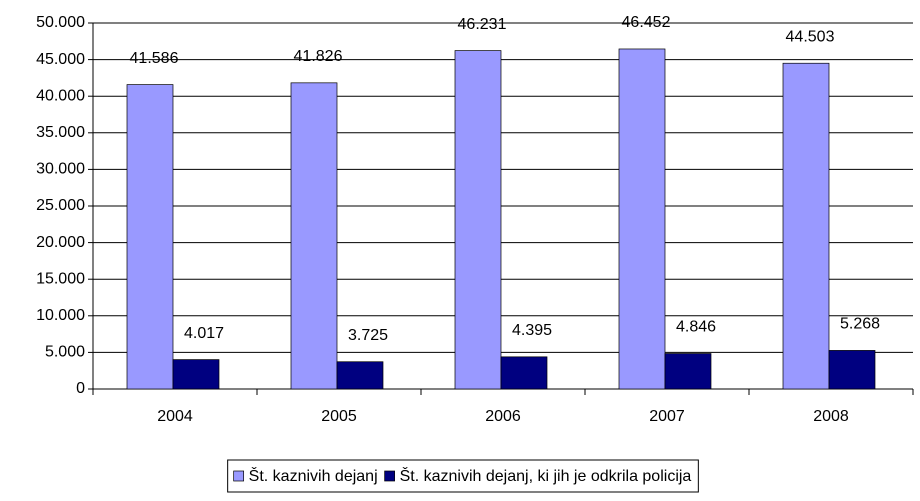 The image size is (920, 501). I want to click on value-label: 4.846, so click(696, 327).